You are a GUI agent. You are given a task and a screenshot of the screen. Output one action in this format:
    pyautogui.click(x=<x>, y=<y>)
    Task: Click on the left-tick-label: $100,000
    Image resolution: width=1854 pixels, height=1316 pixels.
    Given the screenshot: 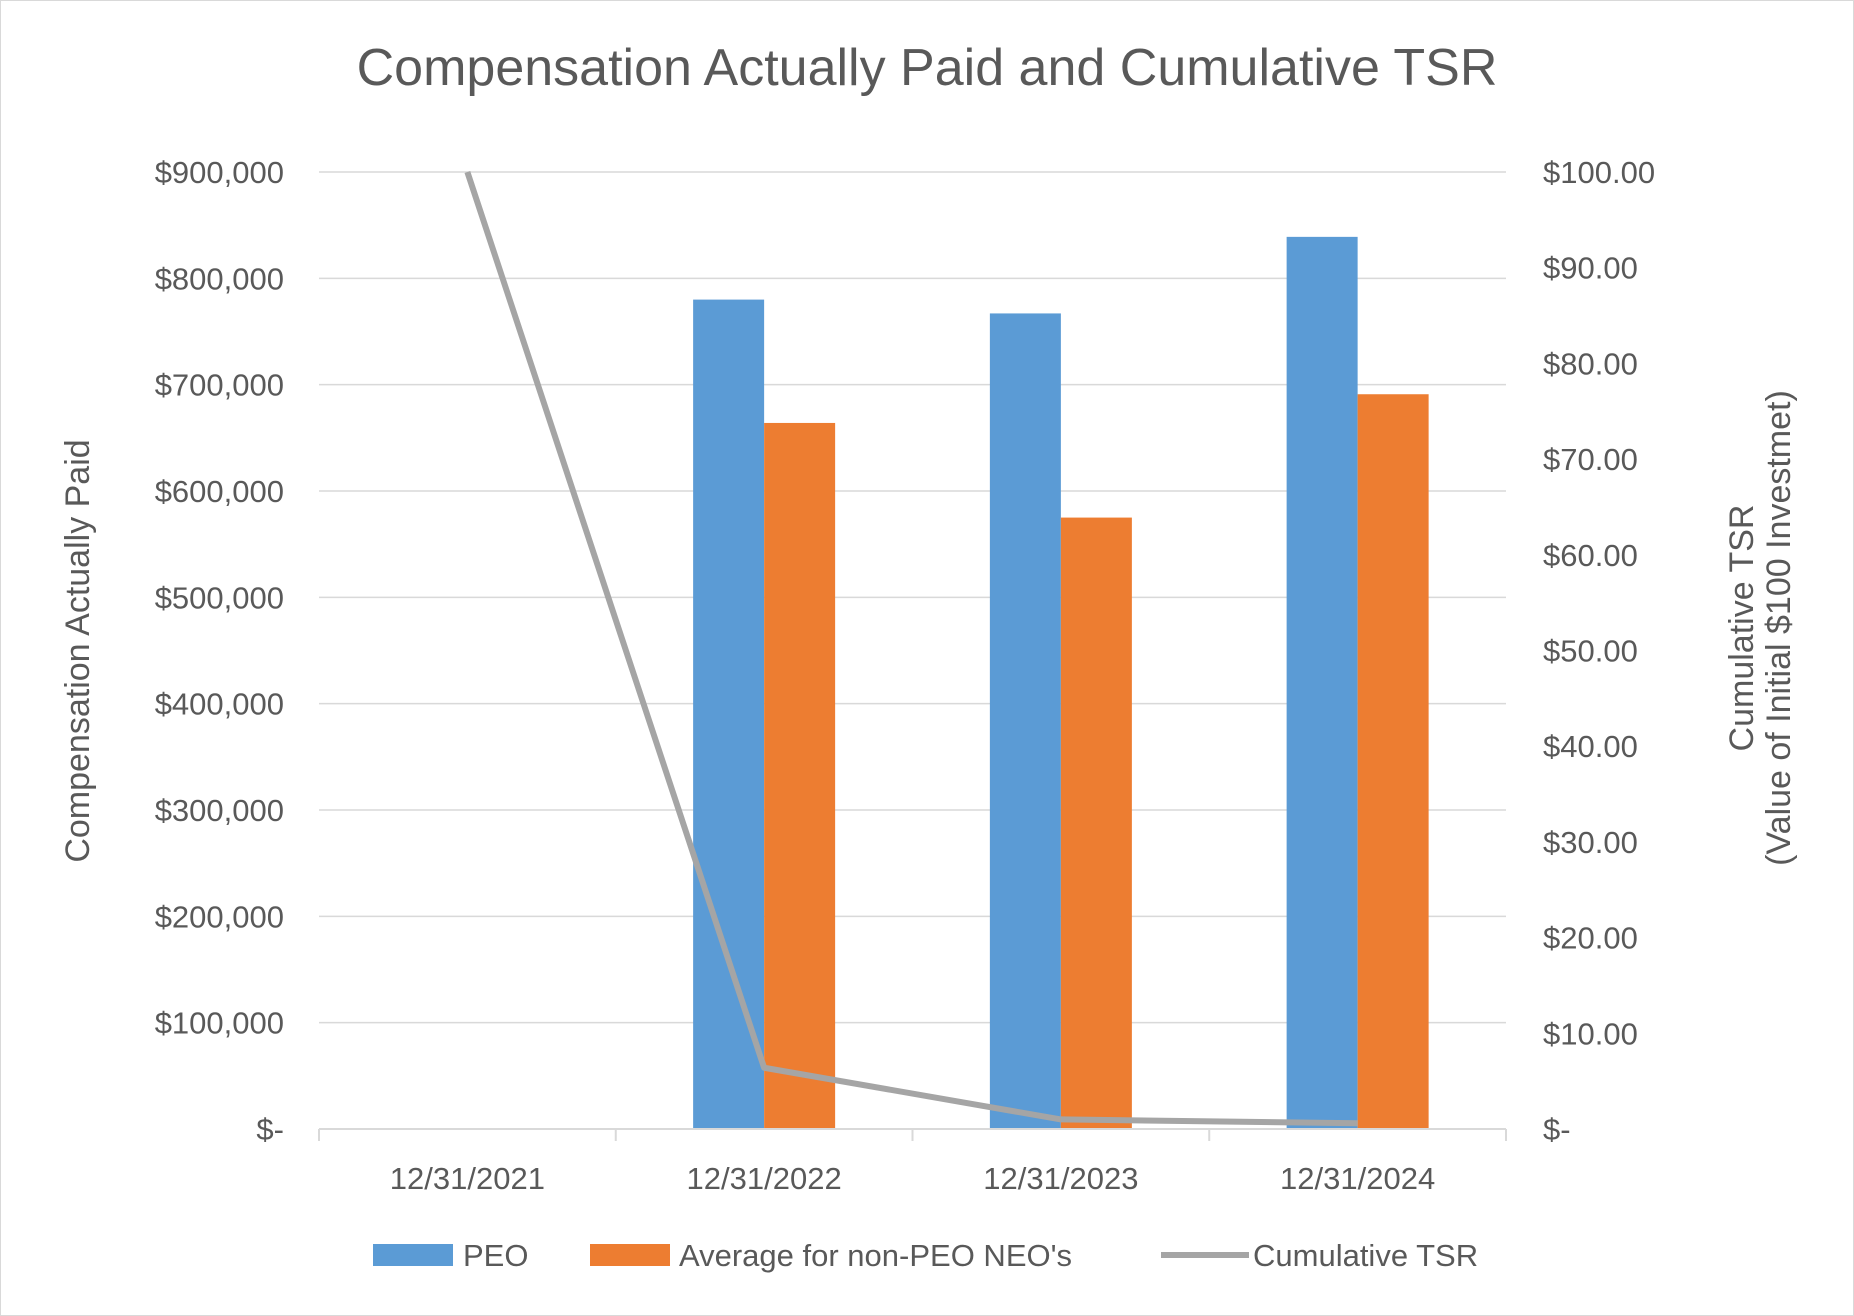 What is the action you would take?
    pyautogui.click(x=219, y=1023)
    